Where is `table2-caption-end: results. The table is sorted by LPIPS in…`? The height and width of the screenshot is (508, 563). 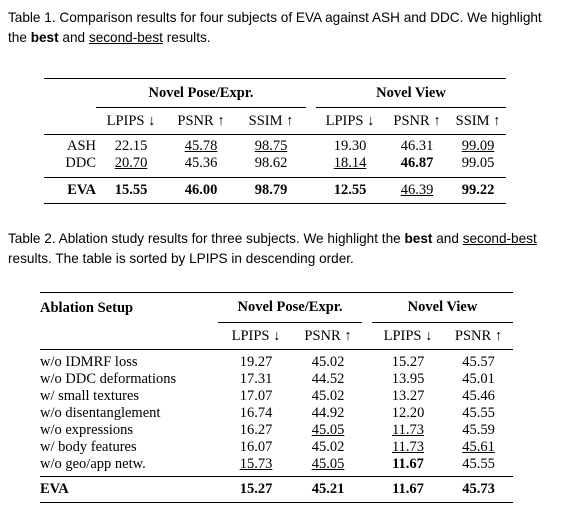 table2-caption-end: results. The table is sorted by LPIPS in… is located at coordinates (181, 258).